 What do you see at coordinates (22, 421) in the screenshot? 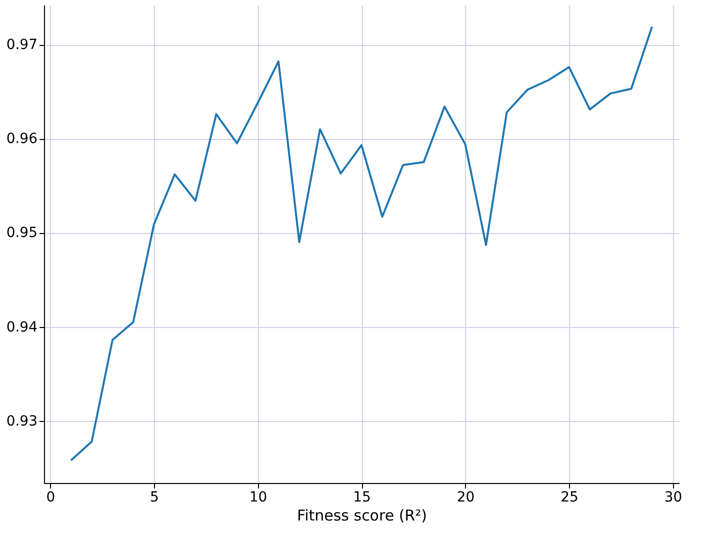
I see `y-tick-label: 0.93` at bounding box center [22, 421].